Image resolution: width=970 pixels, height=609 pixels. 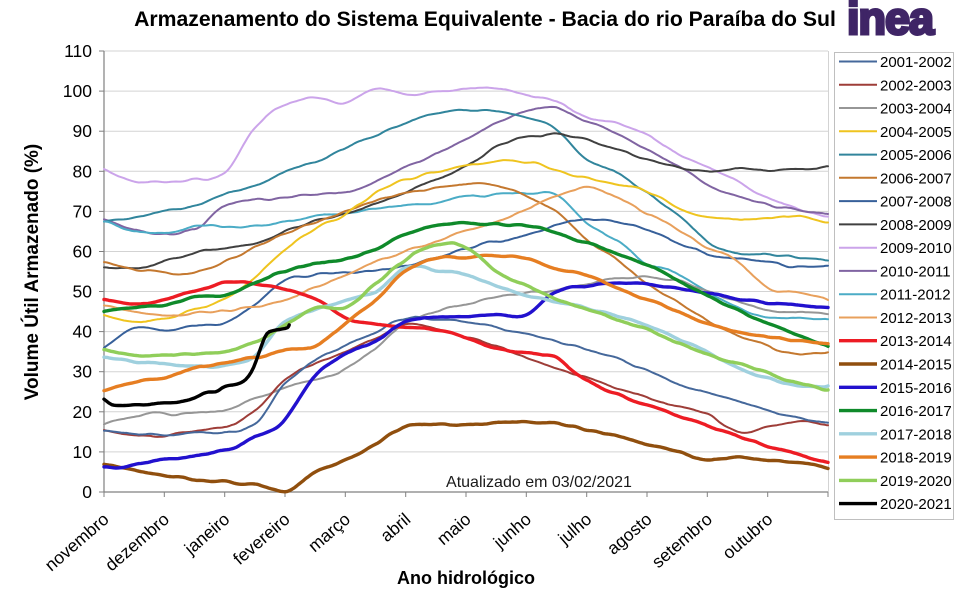 I want to click on svg-text: 2017-2018, so click(x=916, y=434).